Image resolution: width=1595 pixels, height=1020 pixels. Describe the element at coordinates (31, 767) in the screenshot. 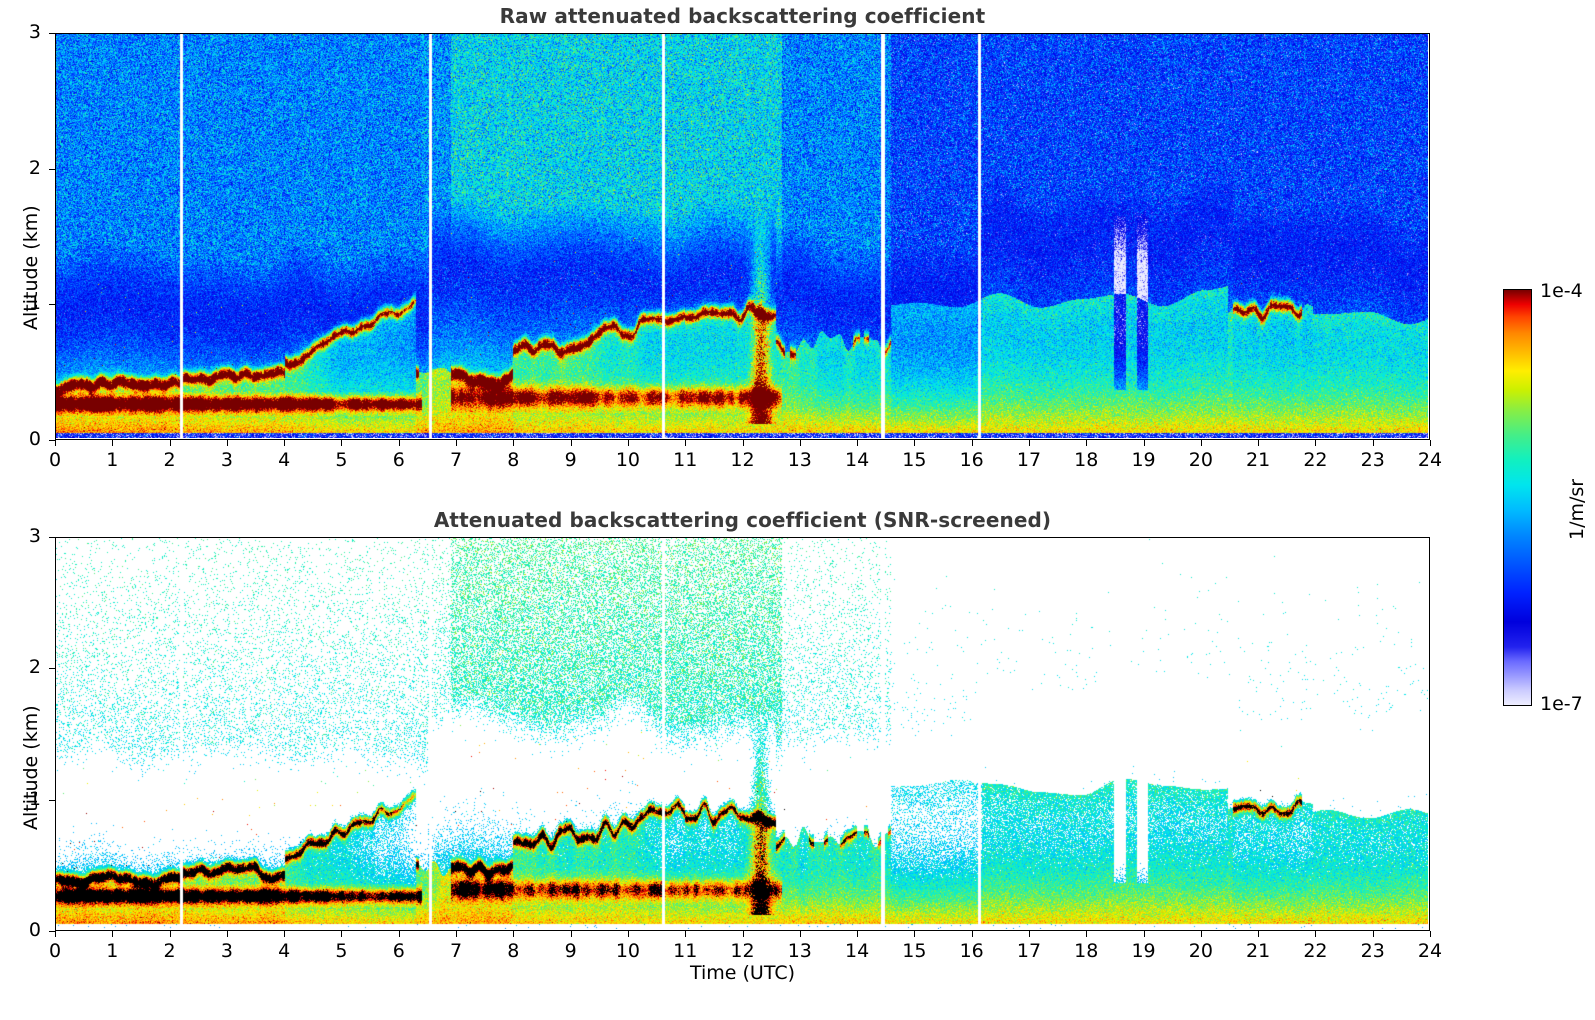

I see `y-axis-label-screened: Altitude (km)` at that location.